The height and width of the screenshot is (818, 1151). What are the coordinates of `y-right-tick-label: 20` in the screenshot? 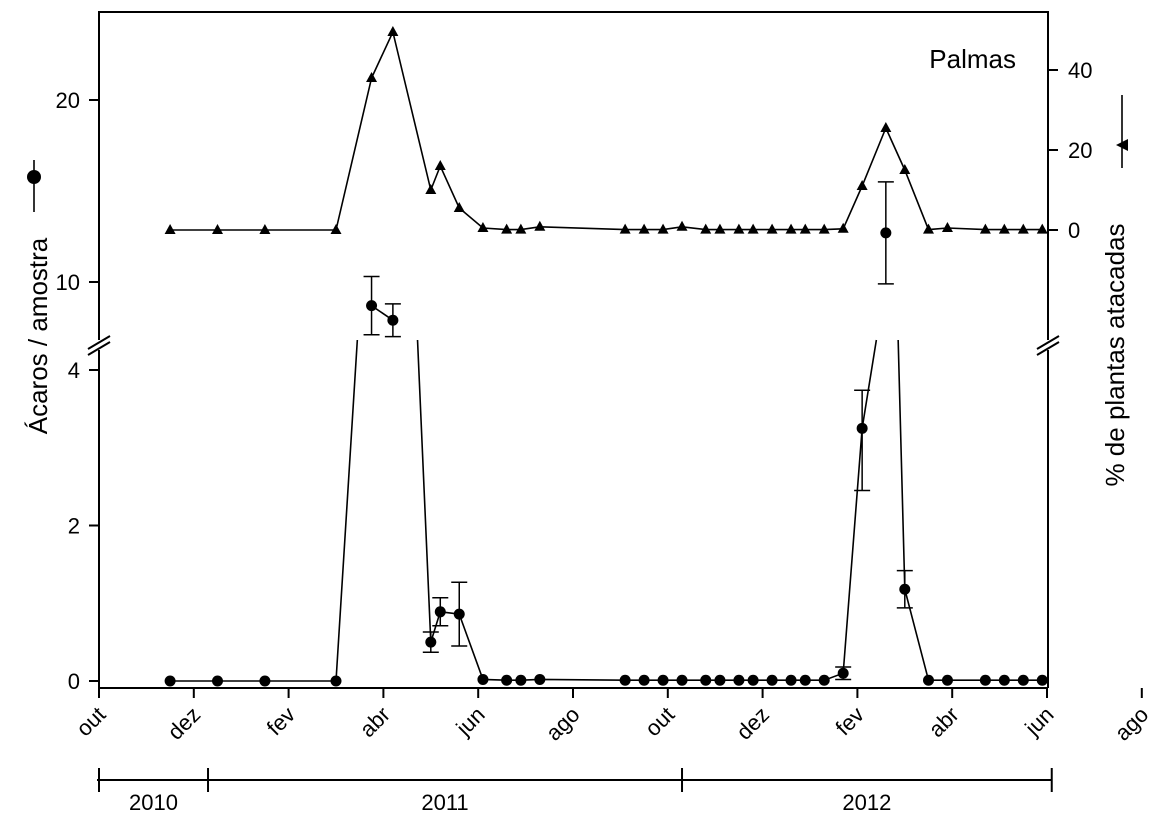 It's located at (1080, 150).